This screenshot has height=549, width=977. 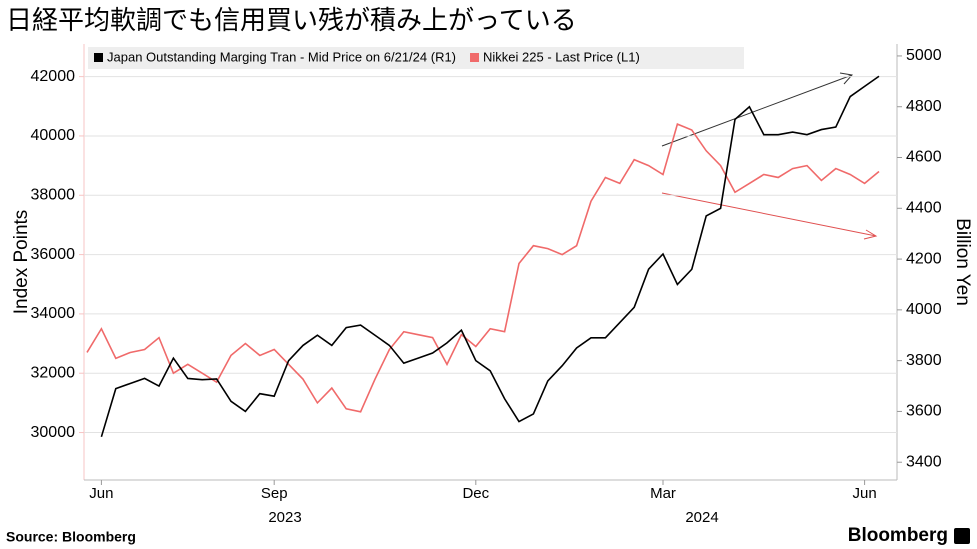 I want to click on y-tick-label: 36000, so click(x=53, y=254).